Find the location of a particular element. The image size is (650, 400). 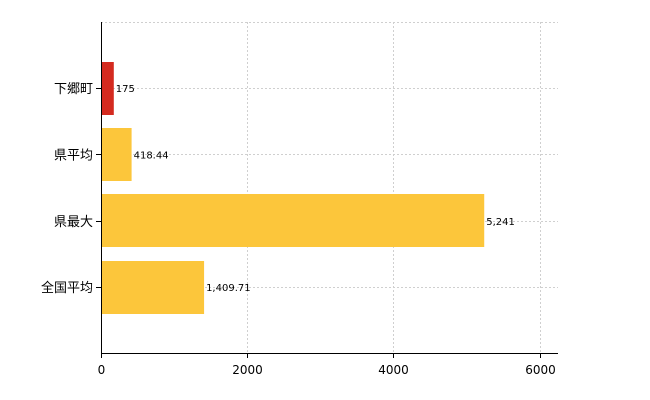

x-tick-label-6000: 6000 is located at coordinates (540, 370).